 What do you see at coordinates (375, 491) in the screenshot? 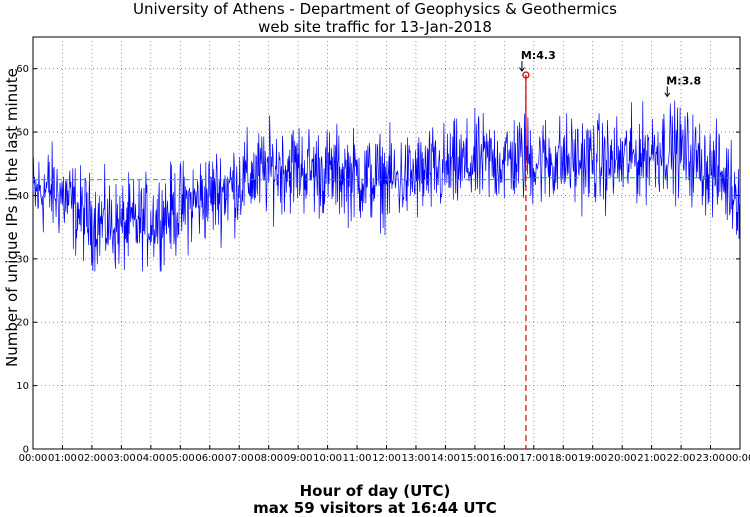
I see `x-axis-label: Hour of day (UTC)` at bounding box center [375, 491].